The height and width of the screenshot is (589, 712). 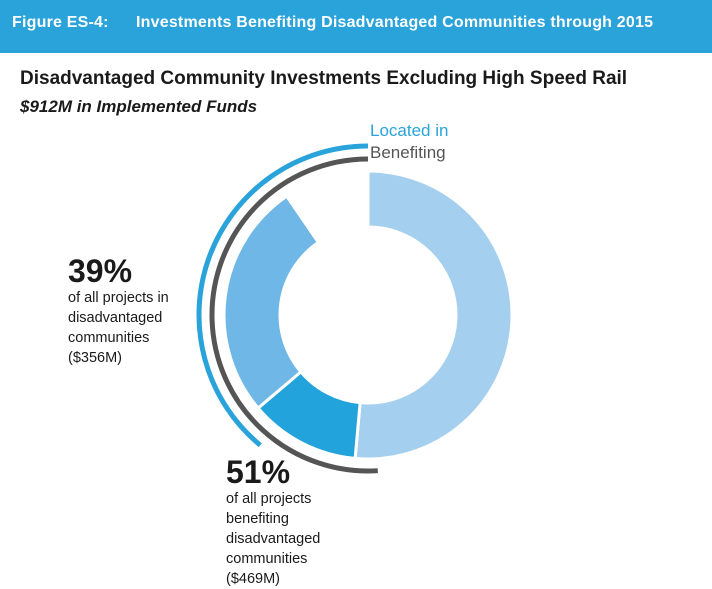 What do you see at coordinates (95, 358) in the screenshot?
I see `located-desc-line: ($356M)` at bounding box center [95, 358].